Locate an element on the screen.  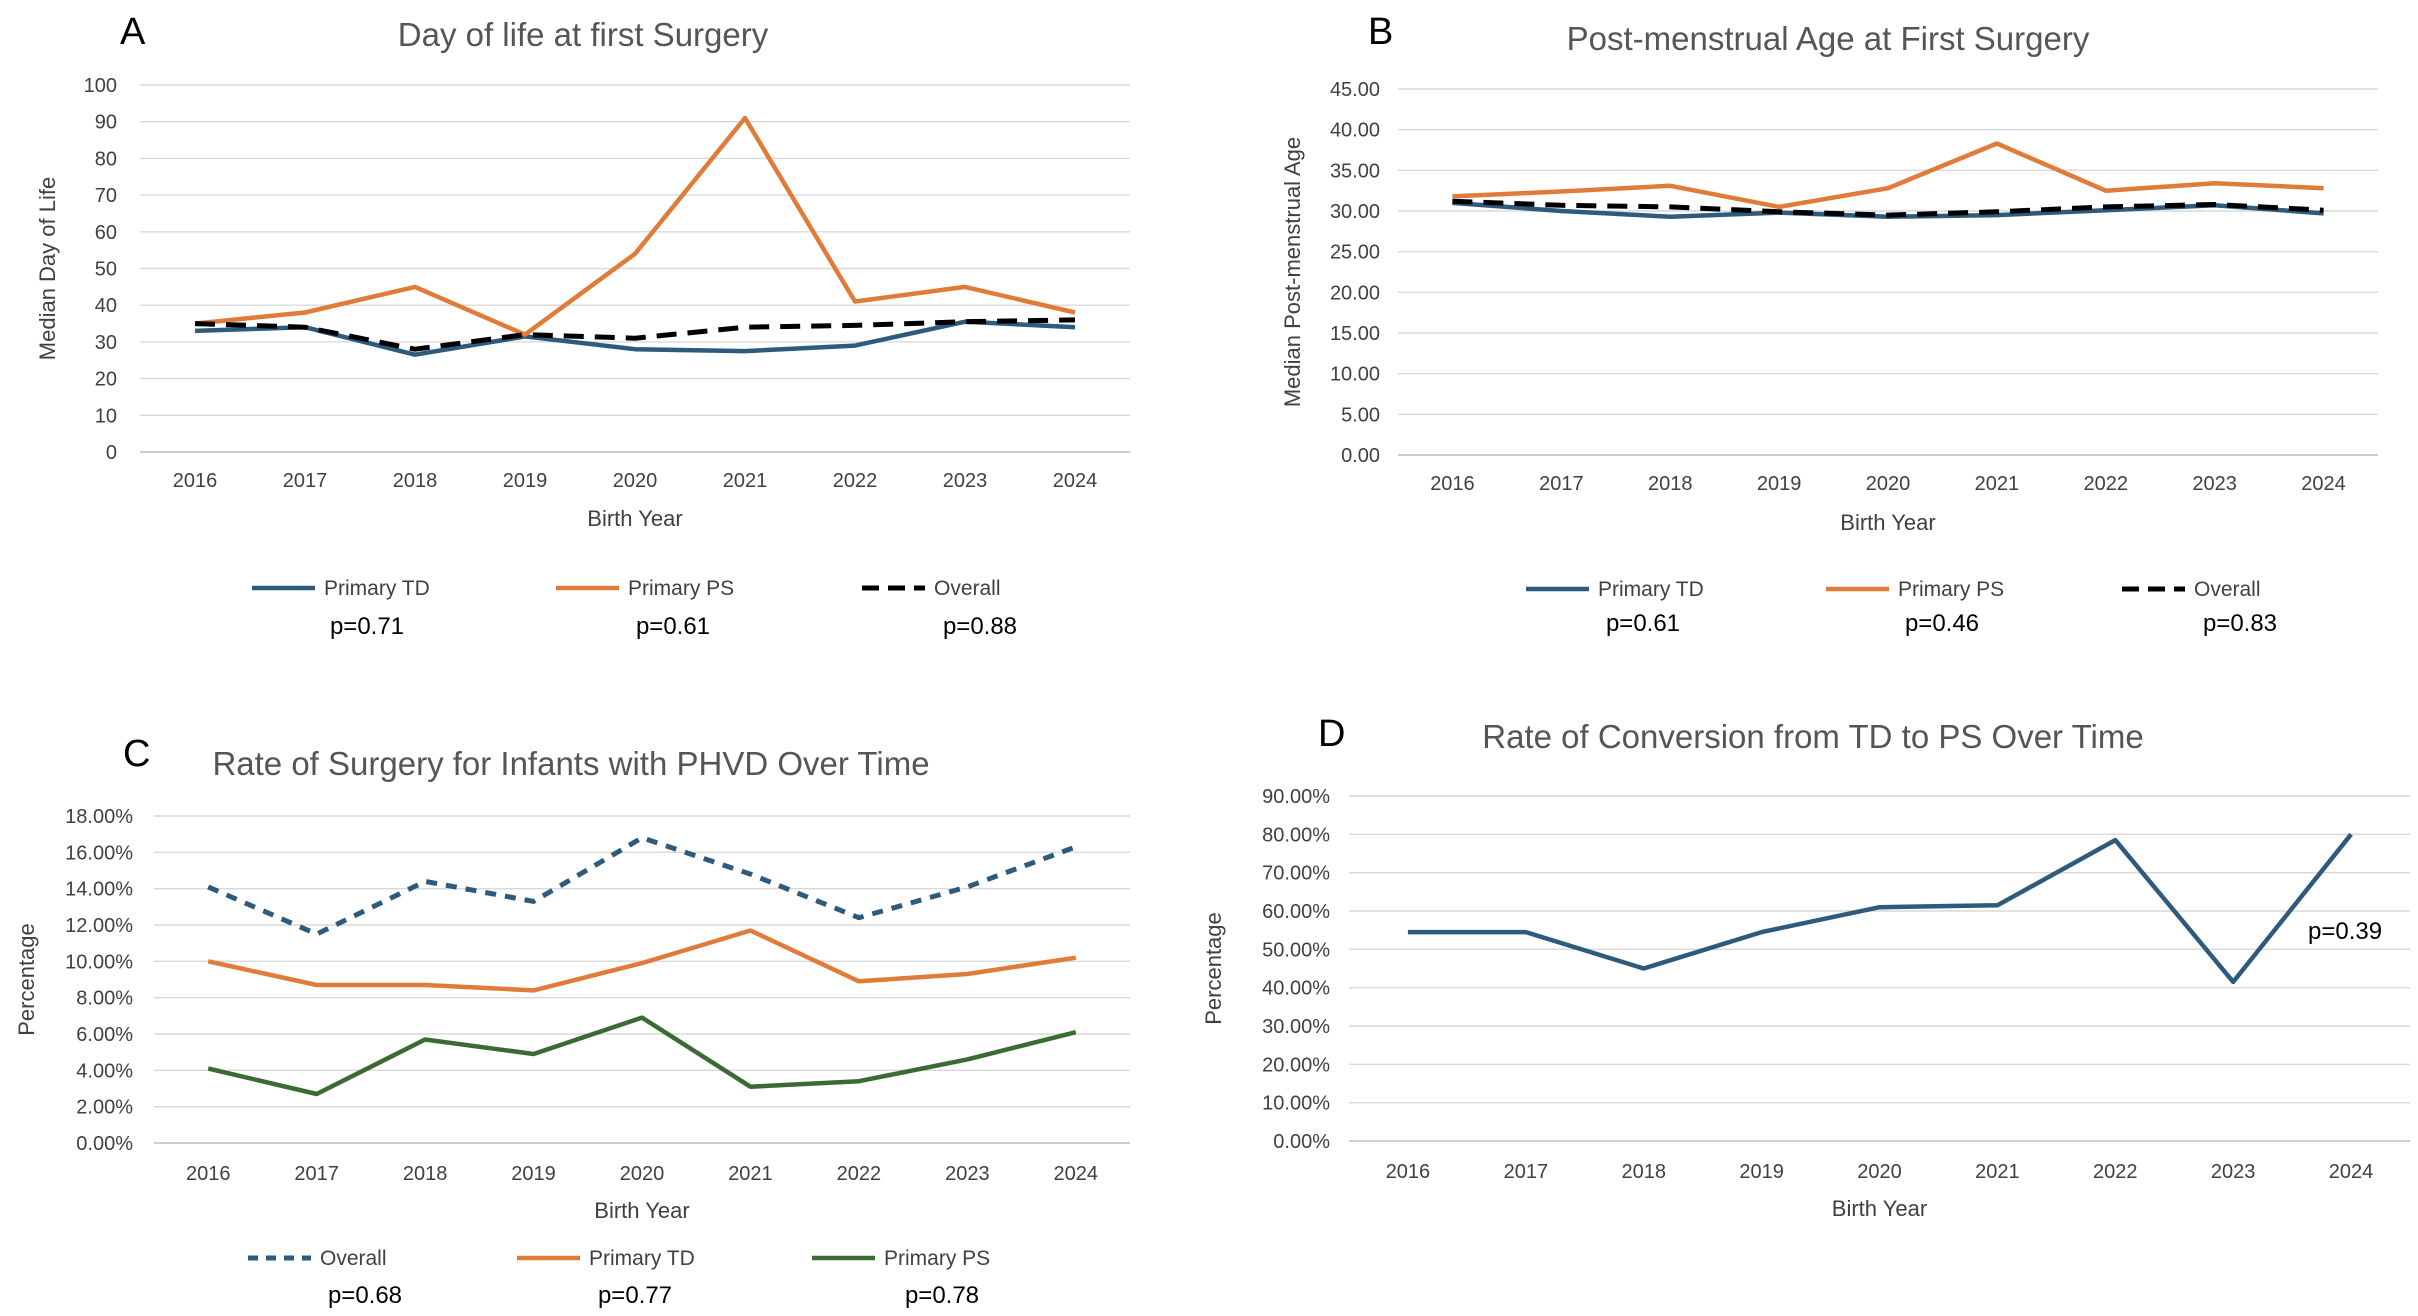
y-tick-label: 40.00 is located at coordinates (1355, 131).